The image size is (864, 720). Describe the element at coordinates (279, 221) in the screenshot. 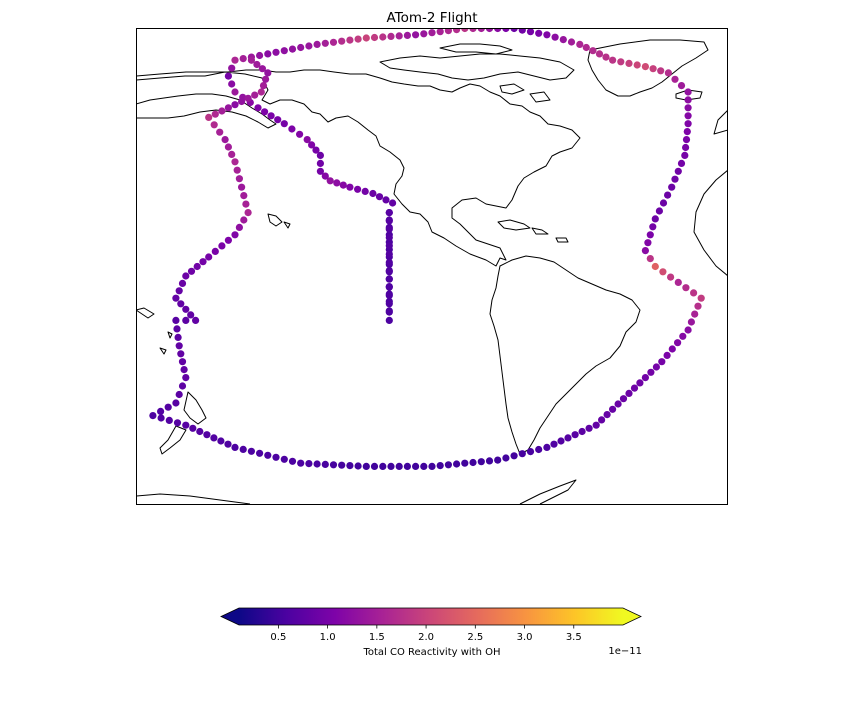

I see `hawaii-coastline` at that location.